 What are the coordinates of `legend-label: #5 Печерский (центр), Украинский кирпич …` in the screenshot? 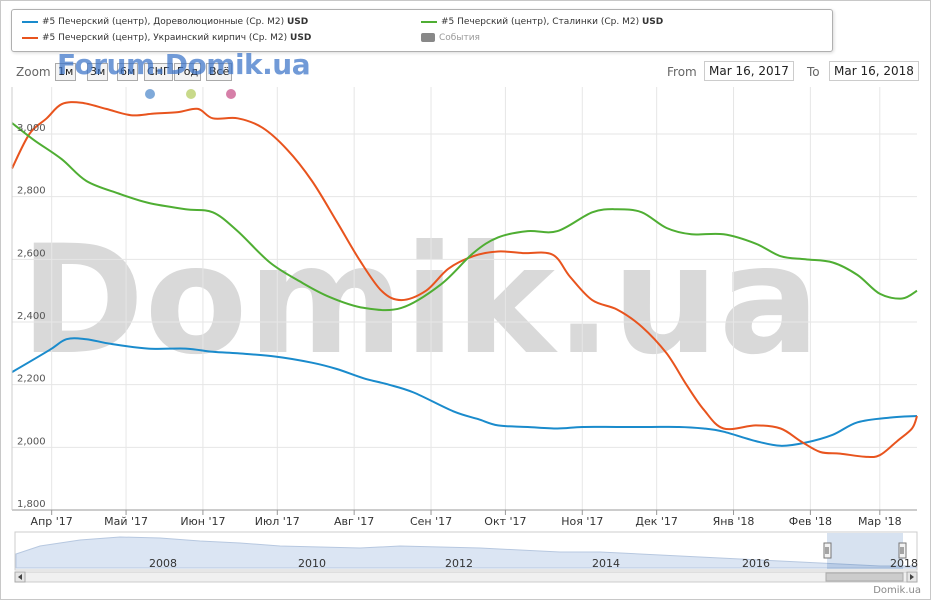 It's located at (165, 38).